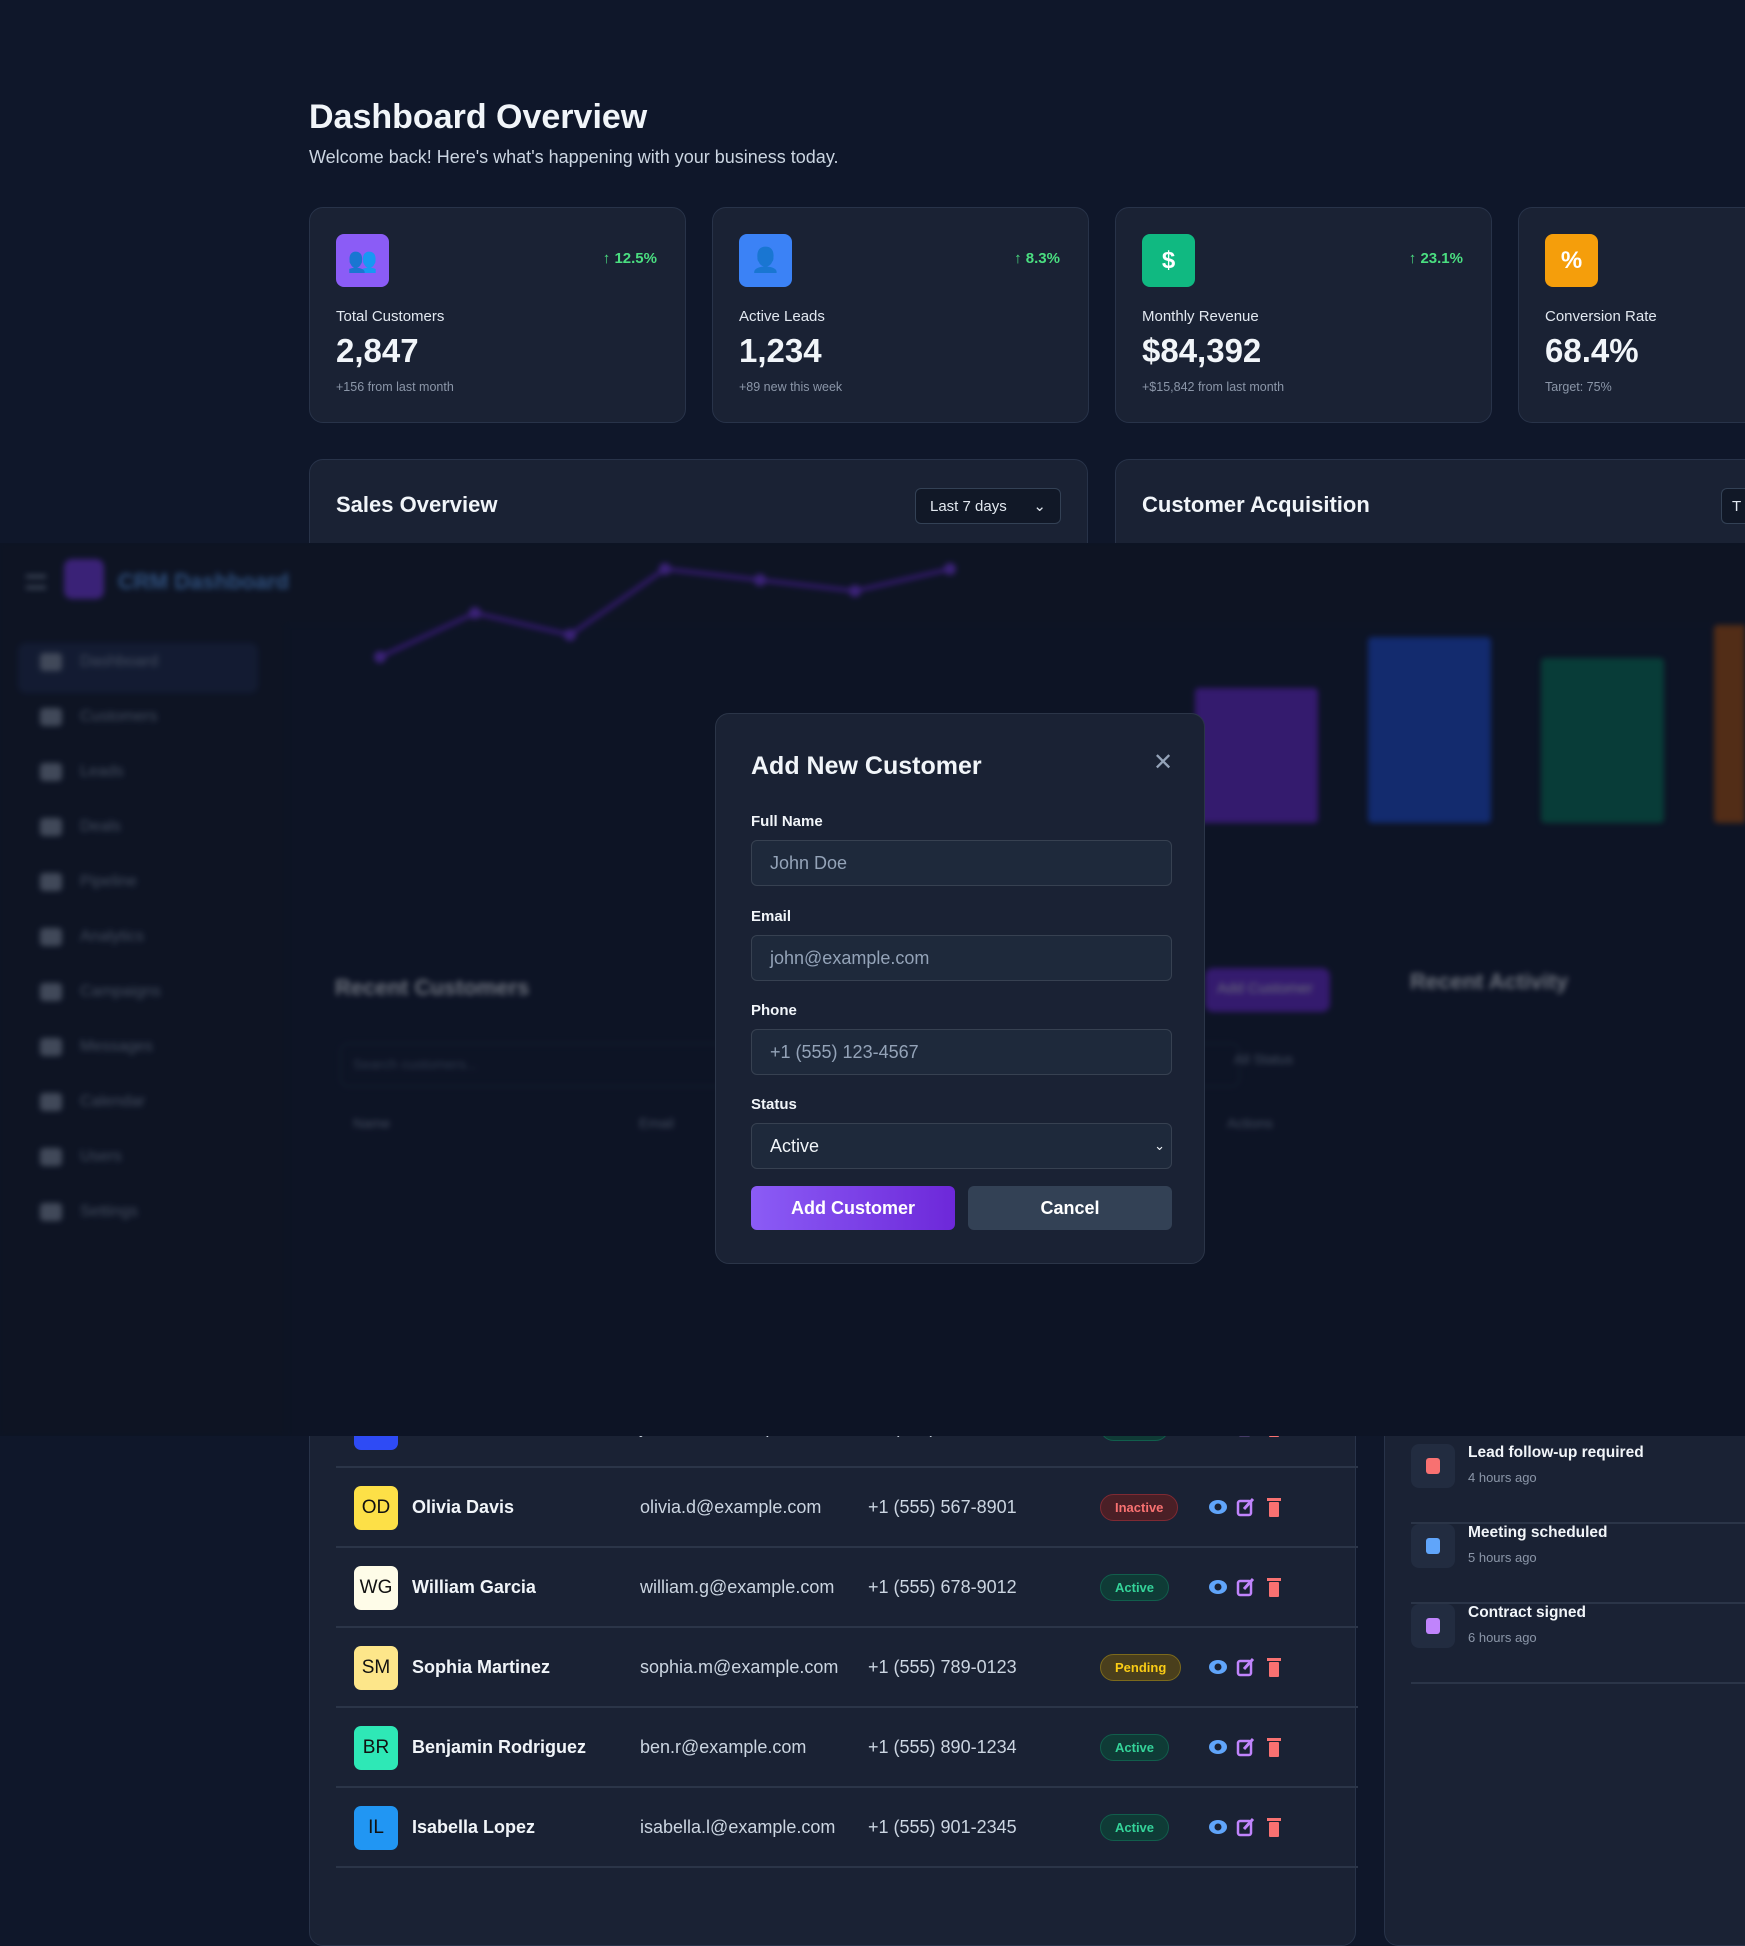 This screenshot has width=1745, height=1946. Describe the element at coordinates (112, 936) in the screenshot. I see `sidebar-item-label: Analytics` at that location.